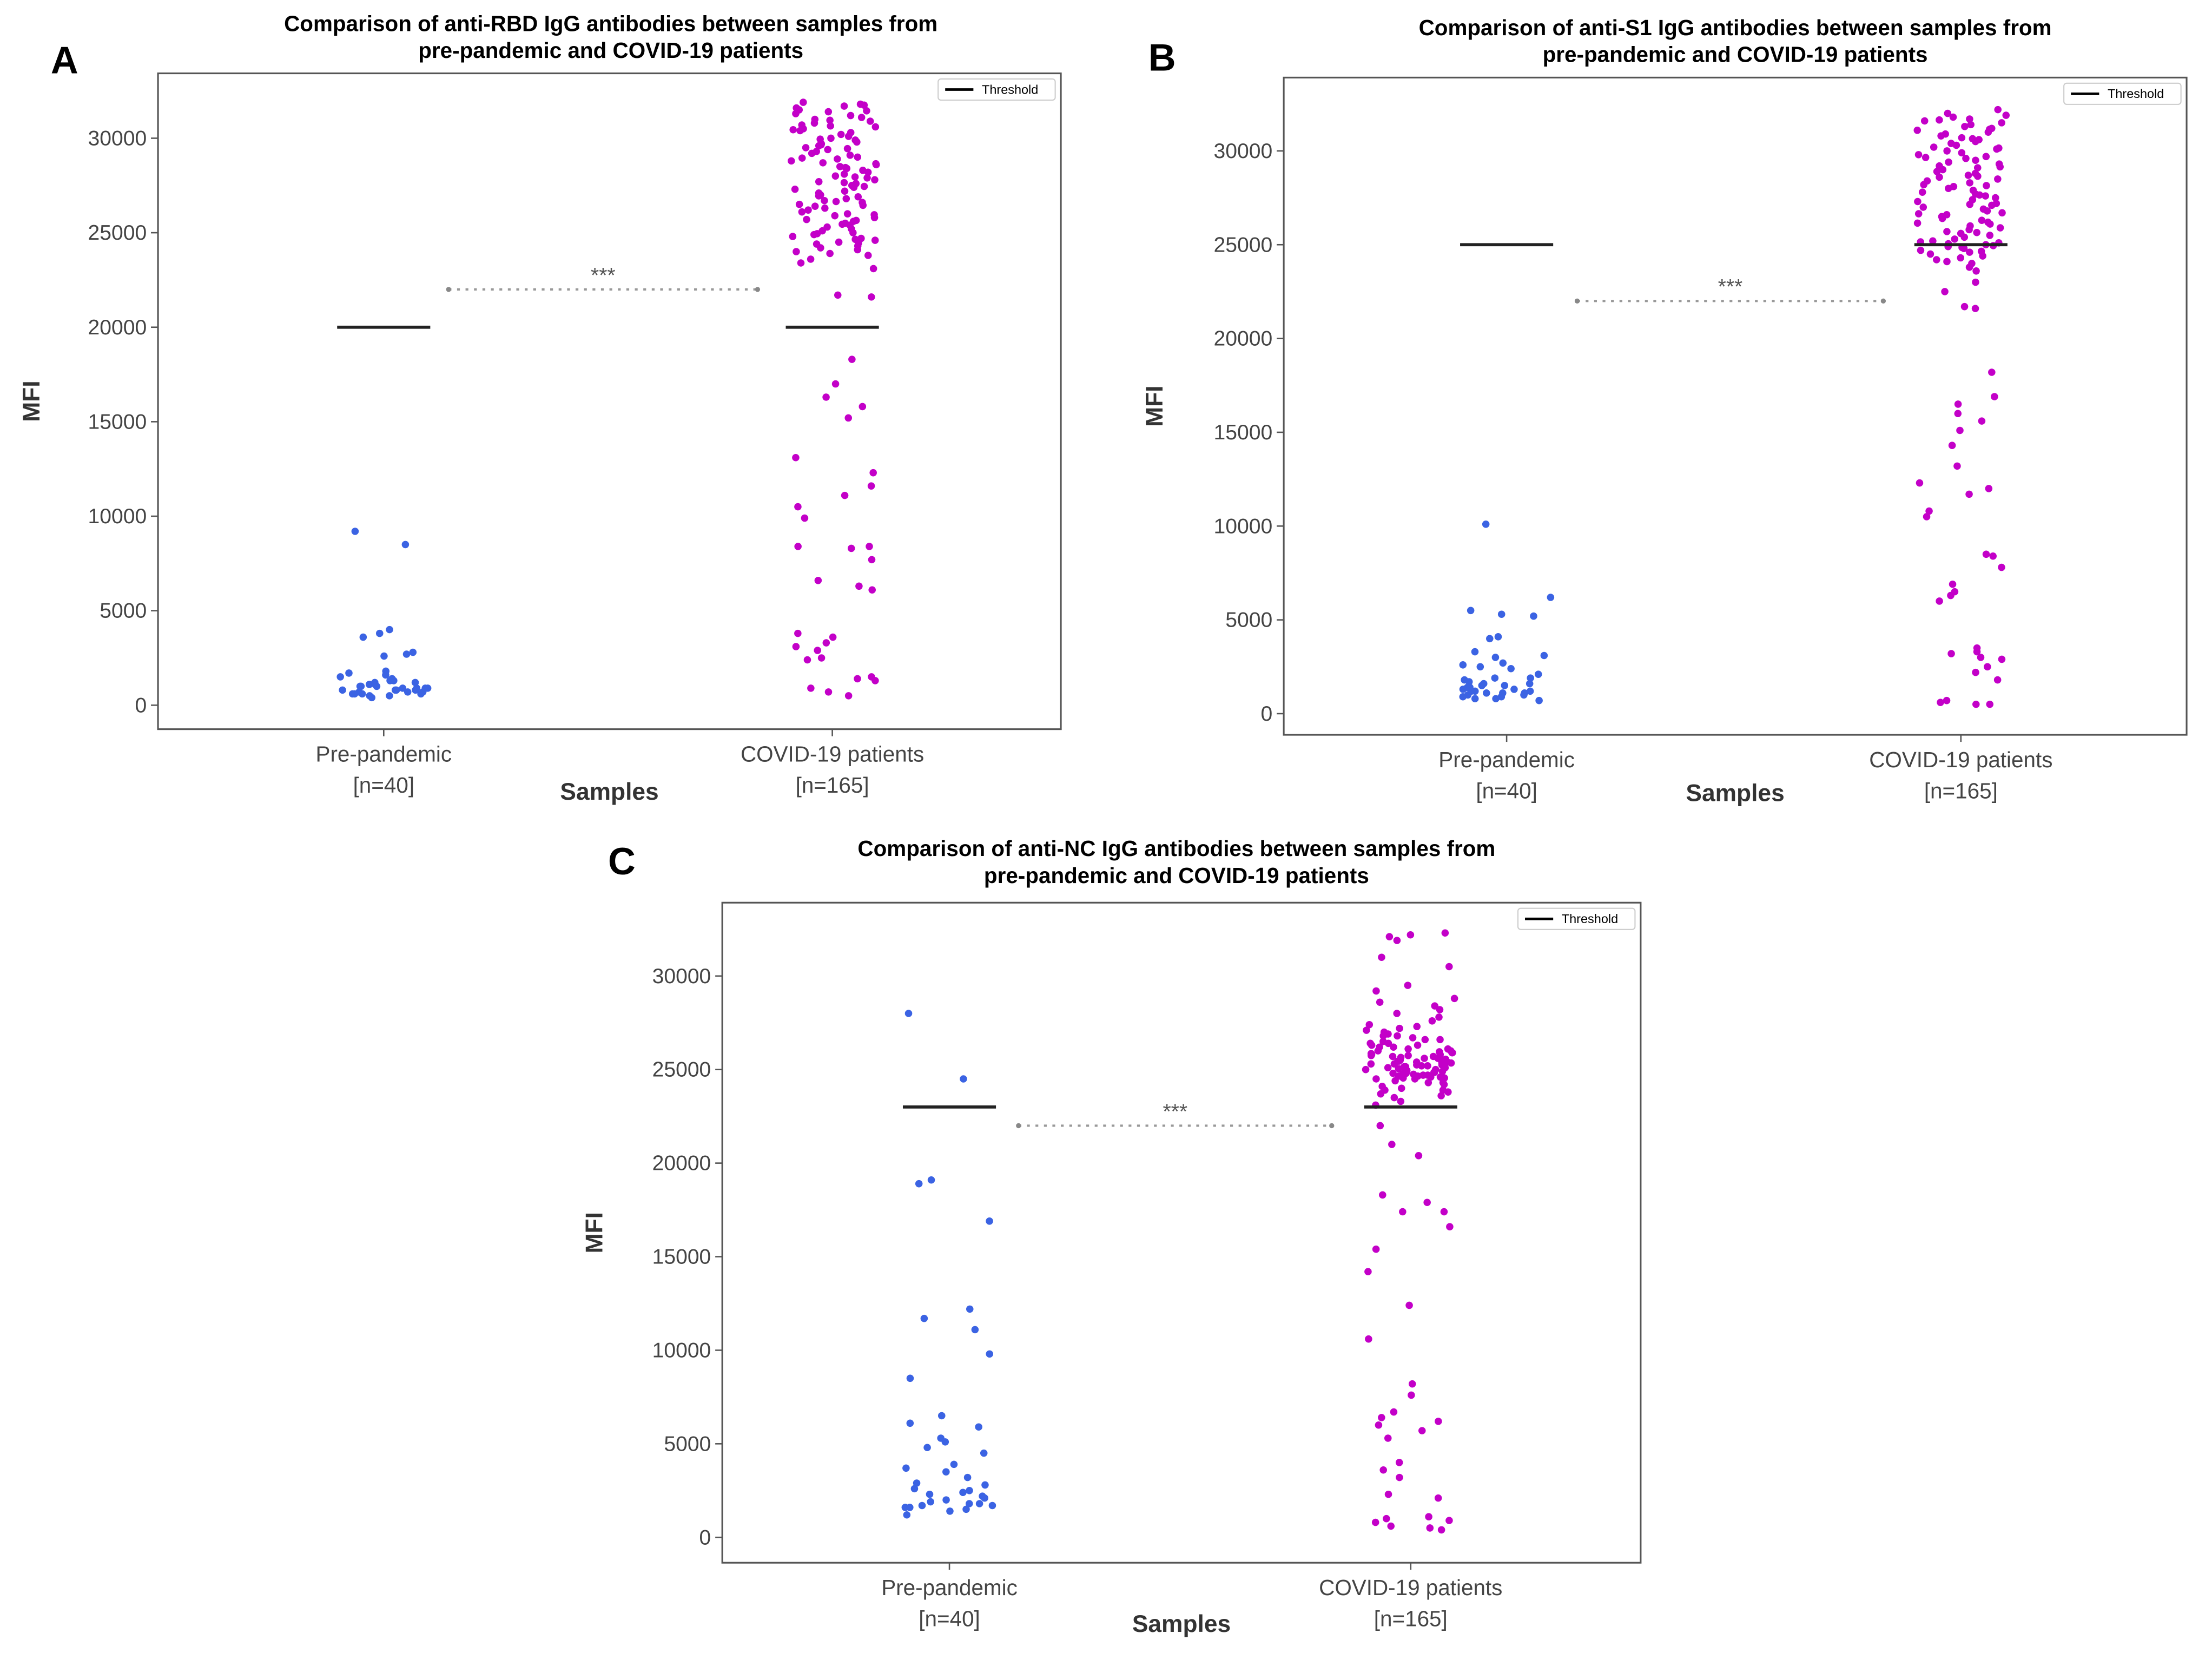 The width and height of the screenshot is (2212, 1653). I want to click on x-tick-label: COVID-19 patients, so click(1960, 759).